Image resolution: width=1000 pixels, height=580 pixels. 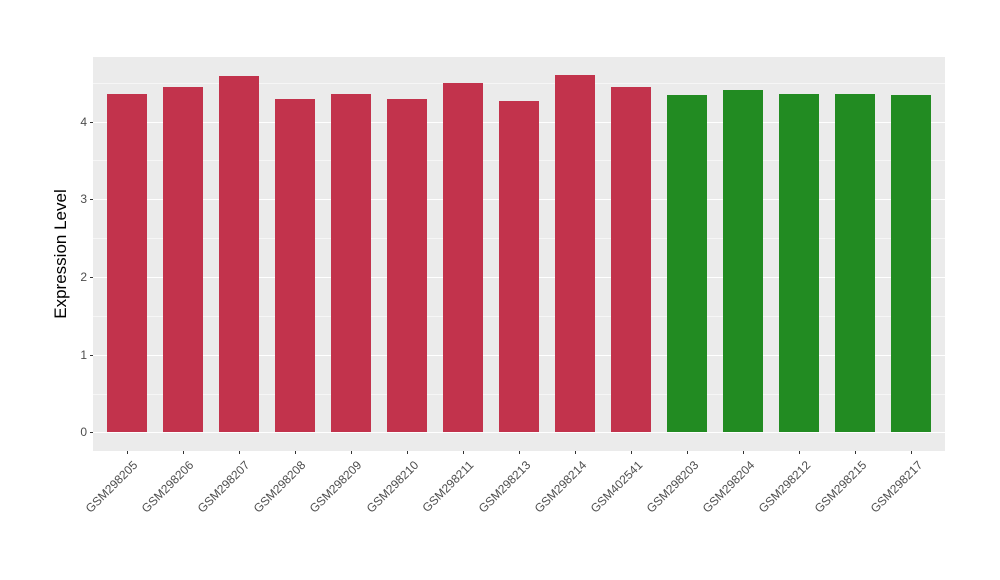 I want to click on y-tick-label: 2, so click(x=83, y=276).